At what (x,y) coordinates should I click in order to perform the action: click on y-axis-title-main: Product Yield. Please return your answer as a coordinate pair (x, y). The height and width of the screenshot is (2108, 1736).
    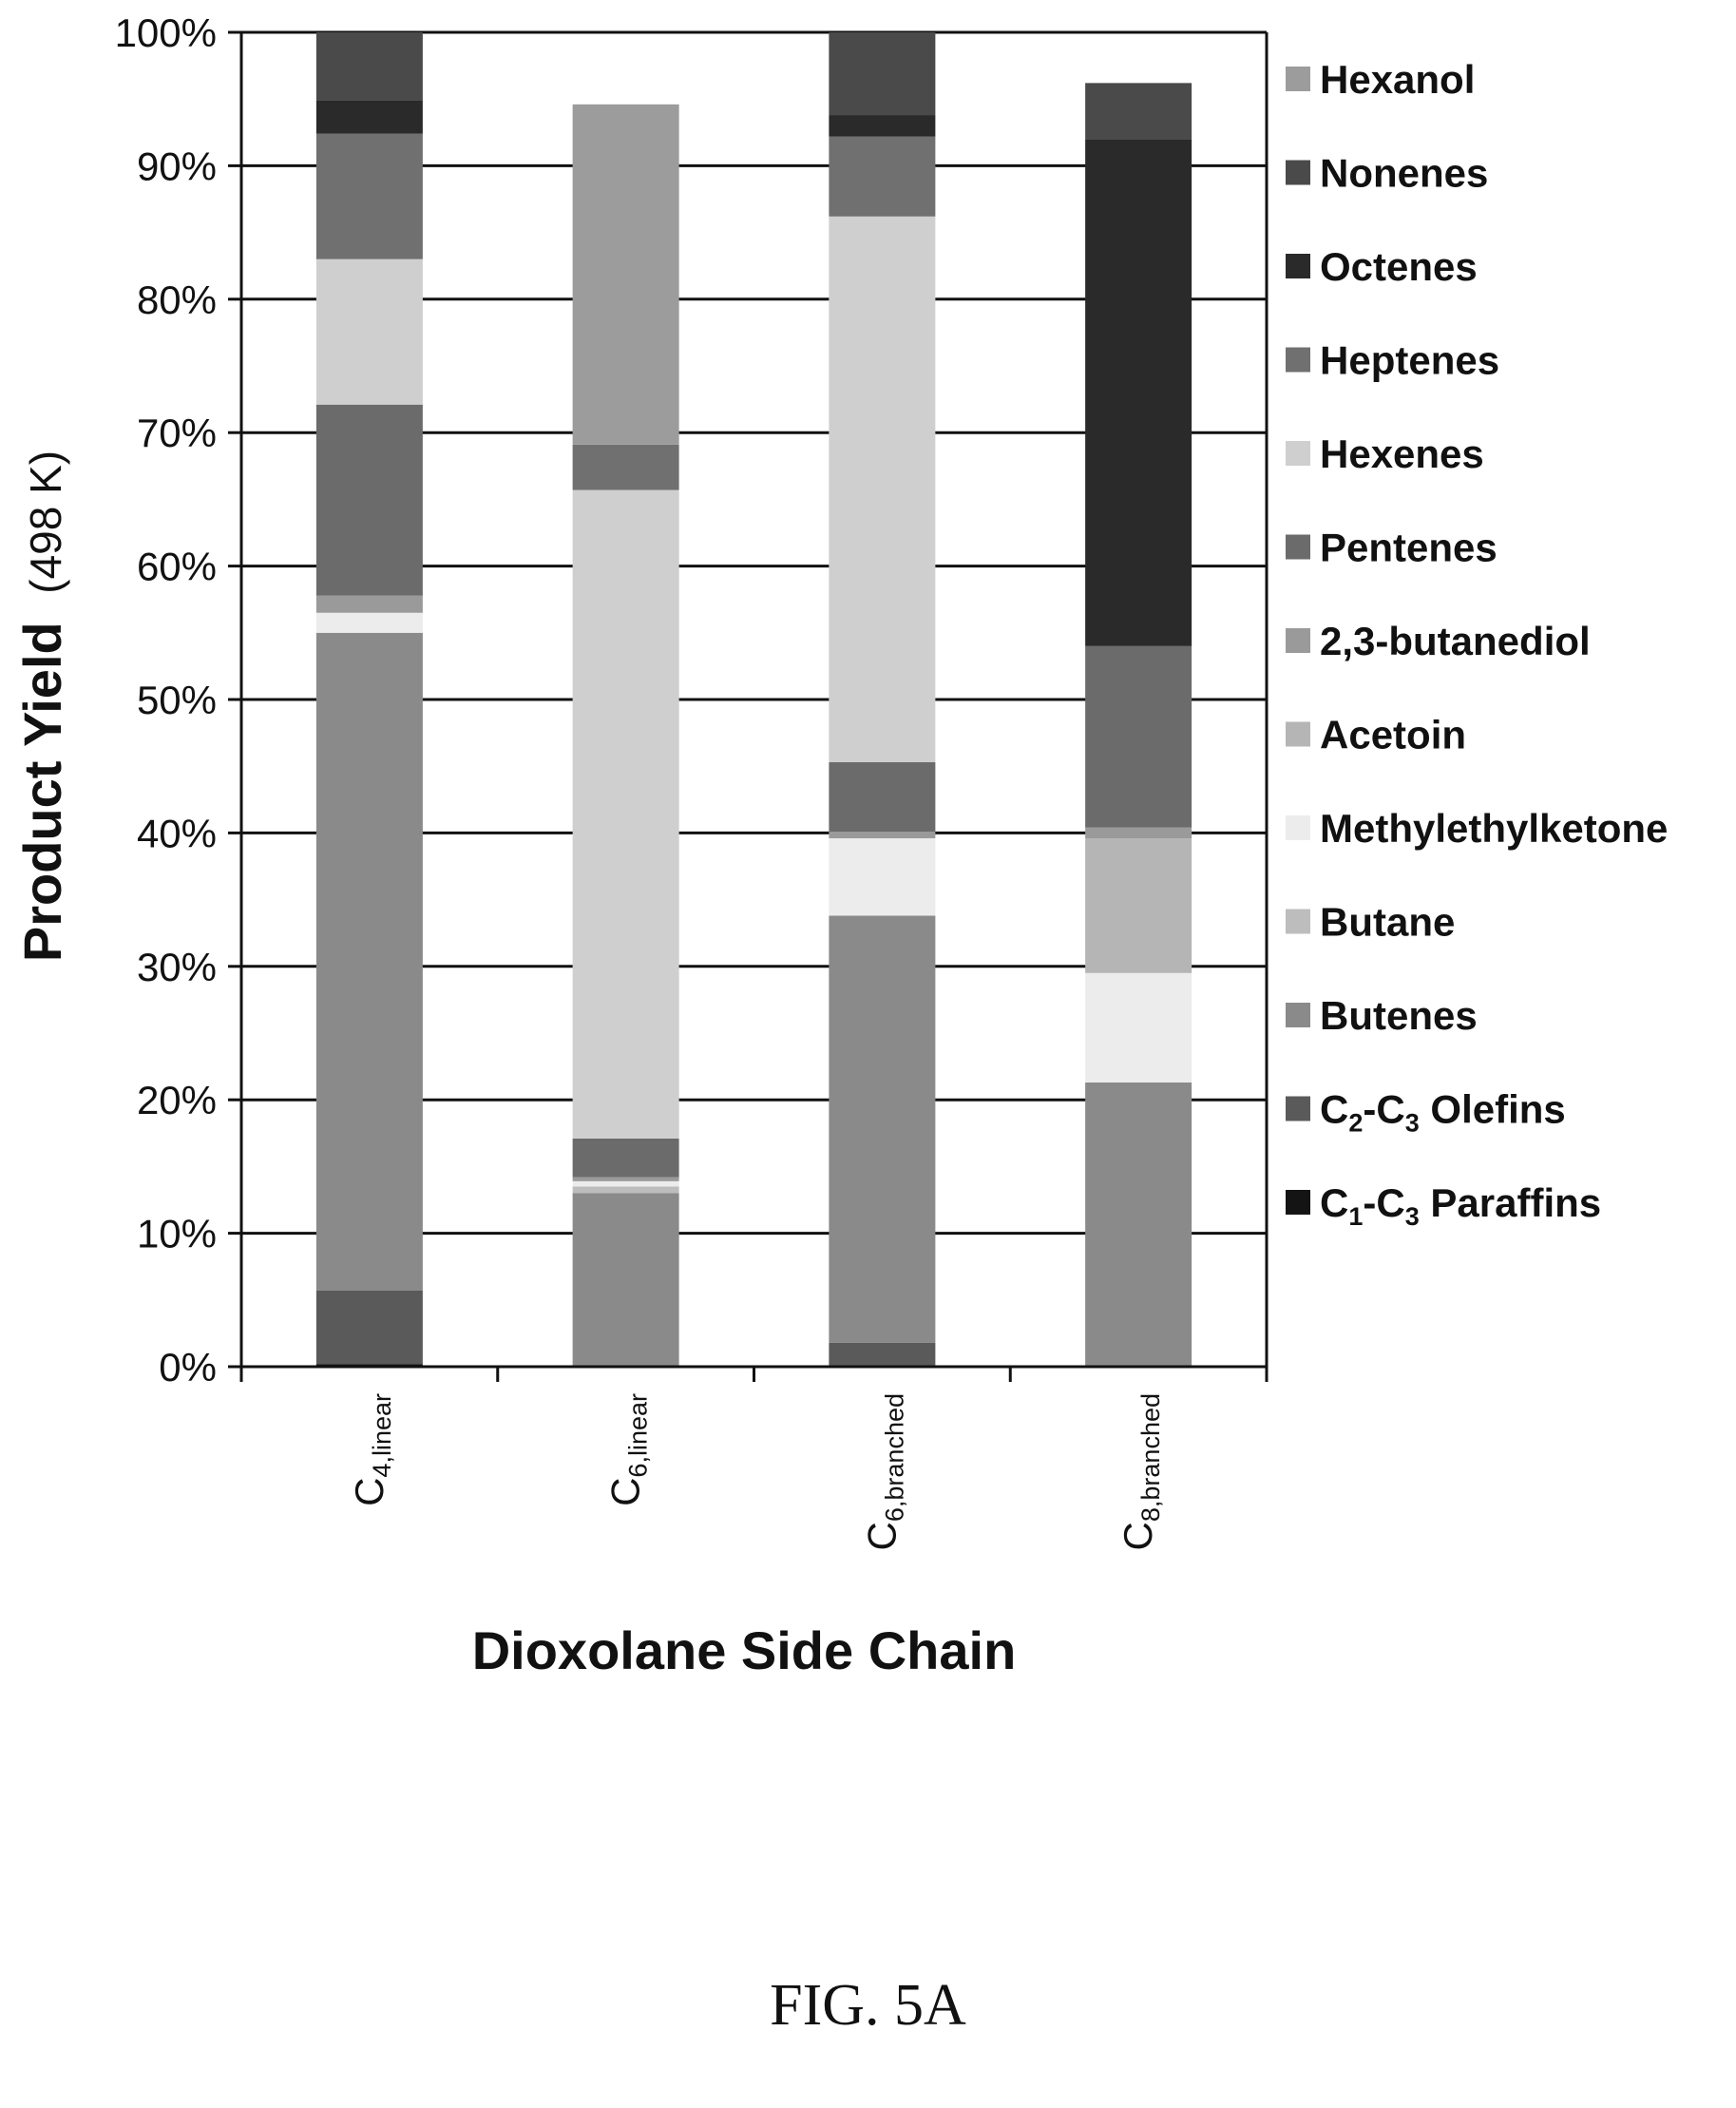
    Looking at the image, I should click on (42, 792).